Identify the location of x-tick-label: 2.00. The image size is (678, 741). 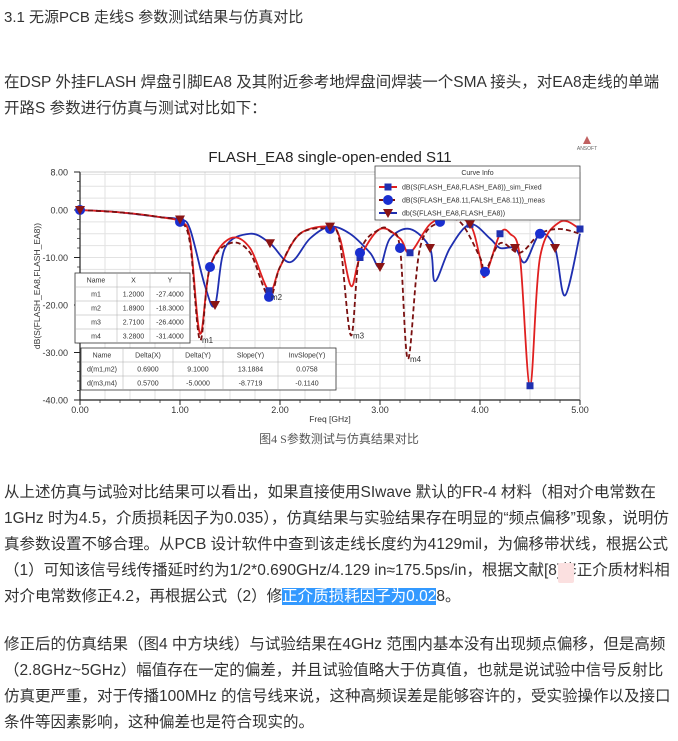
(280, 410).